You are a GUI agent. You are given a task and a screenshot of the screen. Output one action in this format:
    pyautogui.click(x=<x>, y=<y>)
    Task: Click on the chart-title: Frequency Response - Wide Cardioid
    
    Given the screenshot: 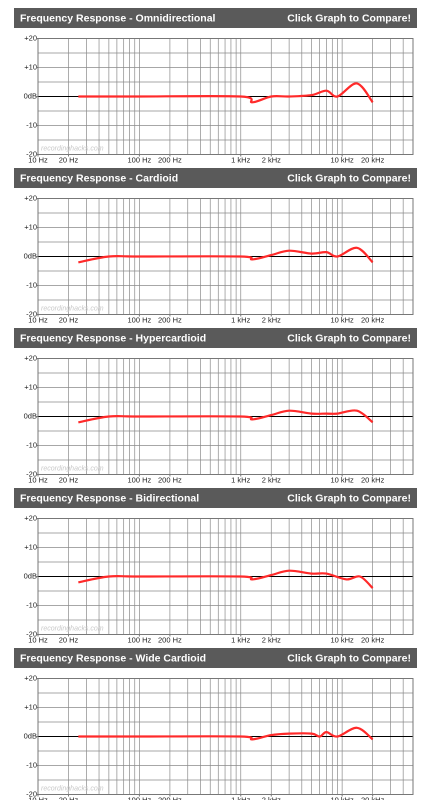 What is the action you would take?
    pyautogui.click(x=113, y=658)
    